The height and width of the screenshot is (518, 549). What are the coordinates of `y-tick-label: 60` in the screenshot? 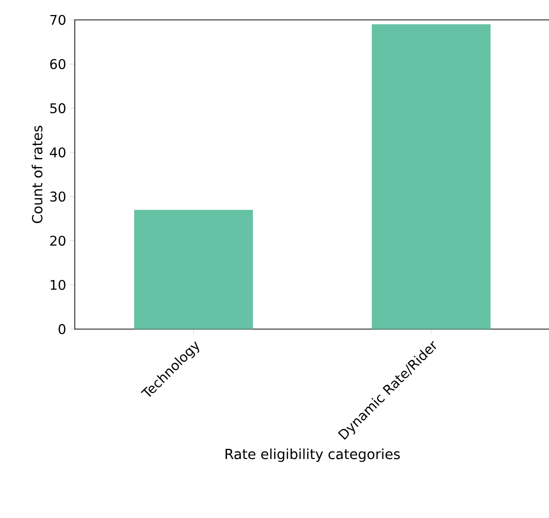 It's located at (58, 64).